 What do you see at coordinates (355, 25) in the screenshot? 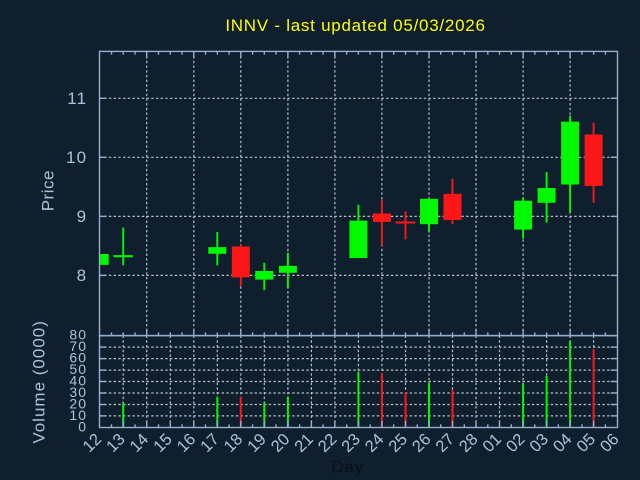
I see `svg-text: INNV - last updated 05/03/2026` at bounding box center [355, 25].